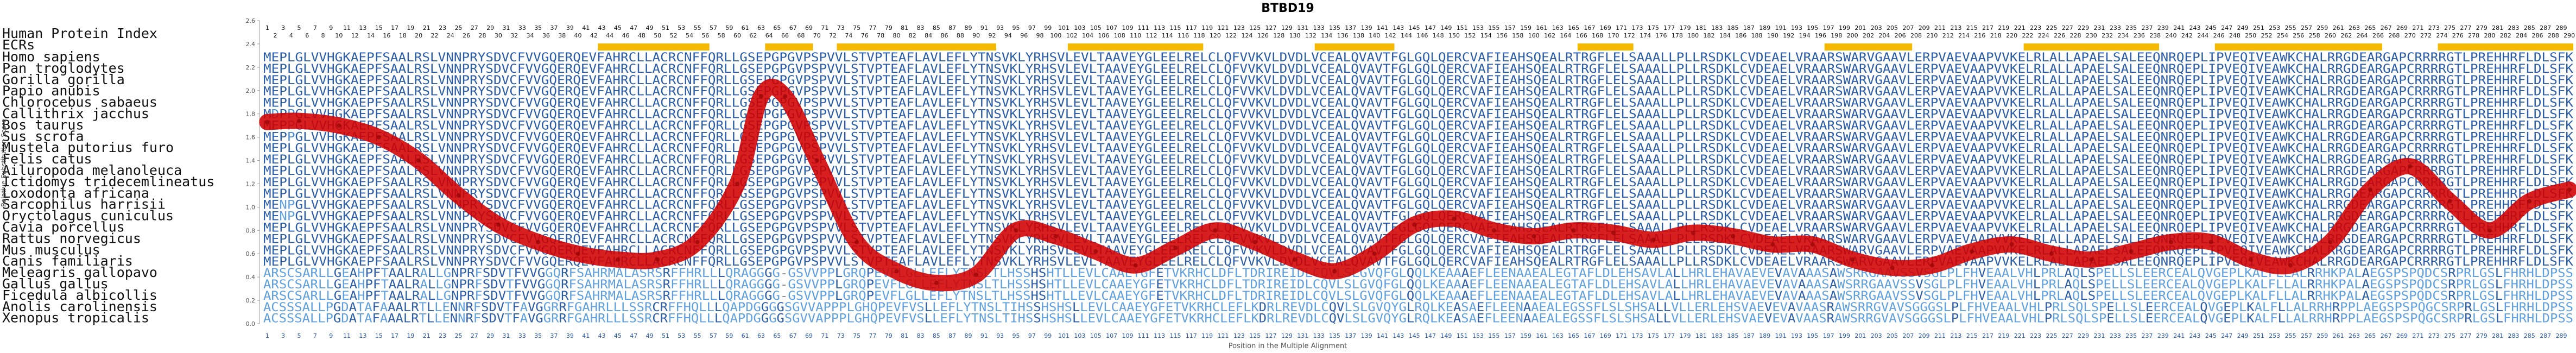 The width and height of the screenshot is (2576, 353). What do you see at coordinates (928, 36) in the screenshot?
I see `top-position-number: 84` at bounding box center [928, 36].